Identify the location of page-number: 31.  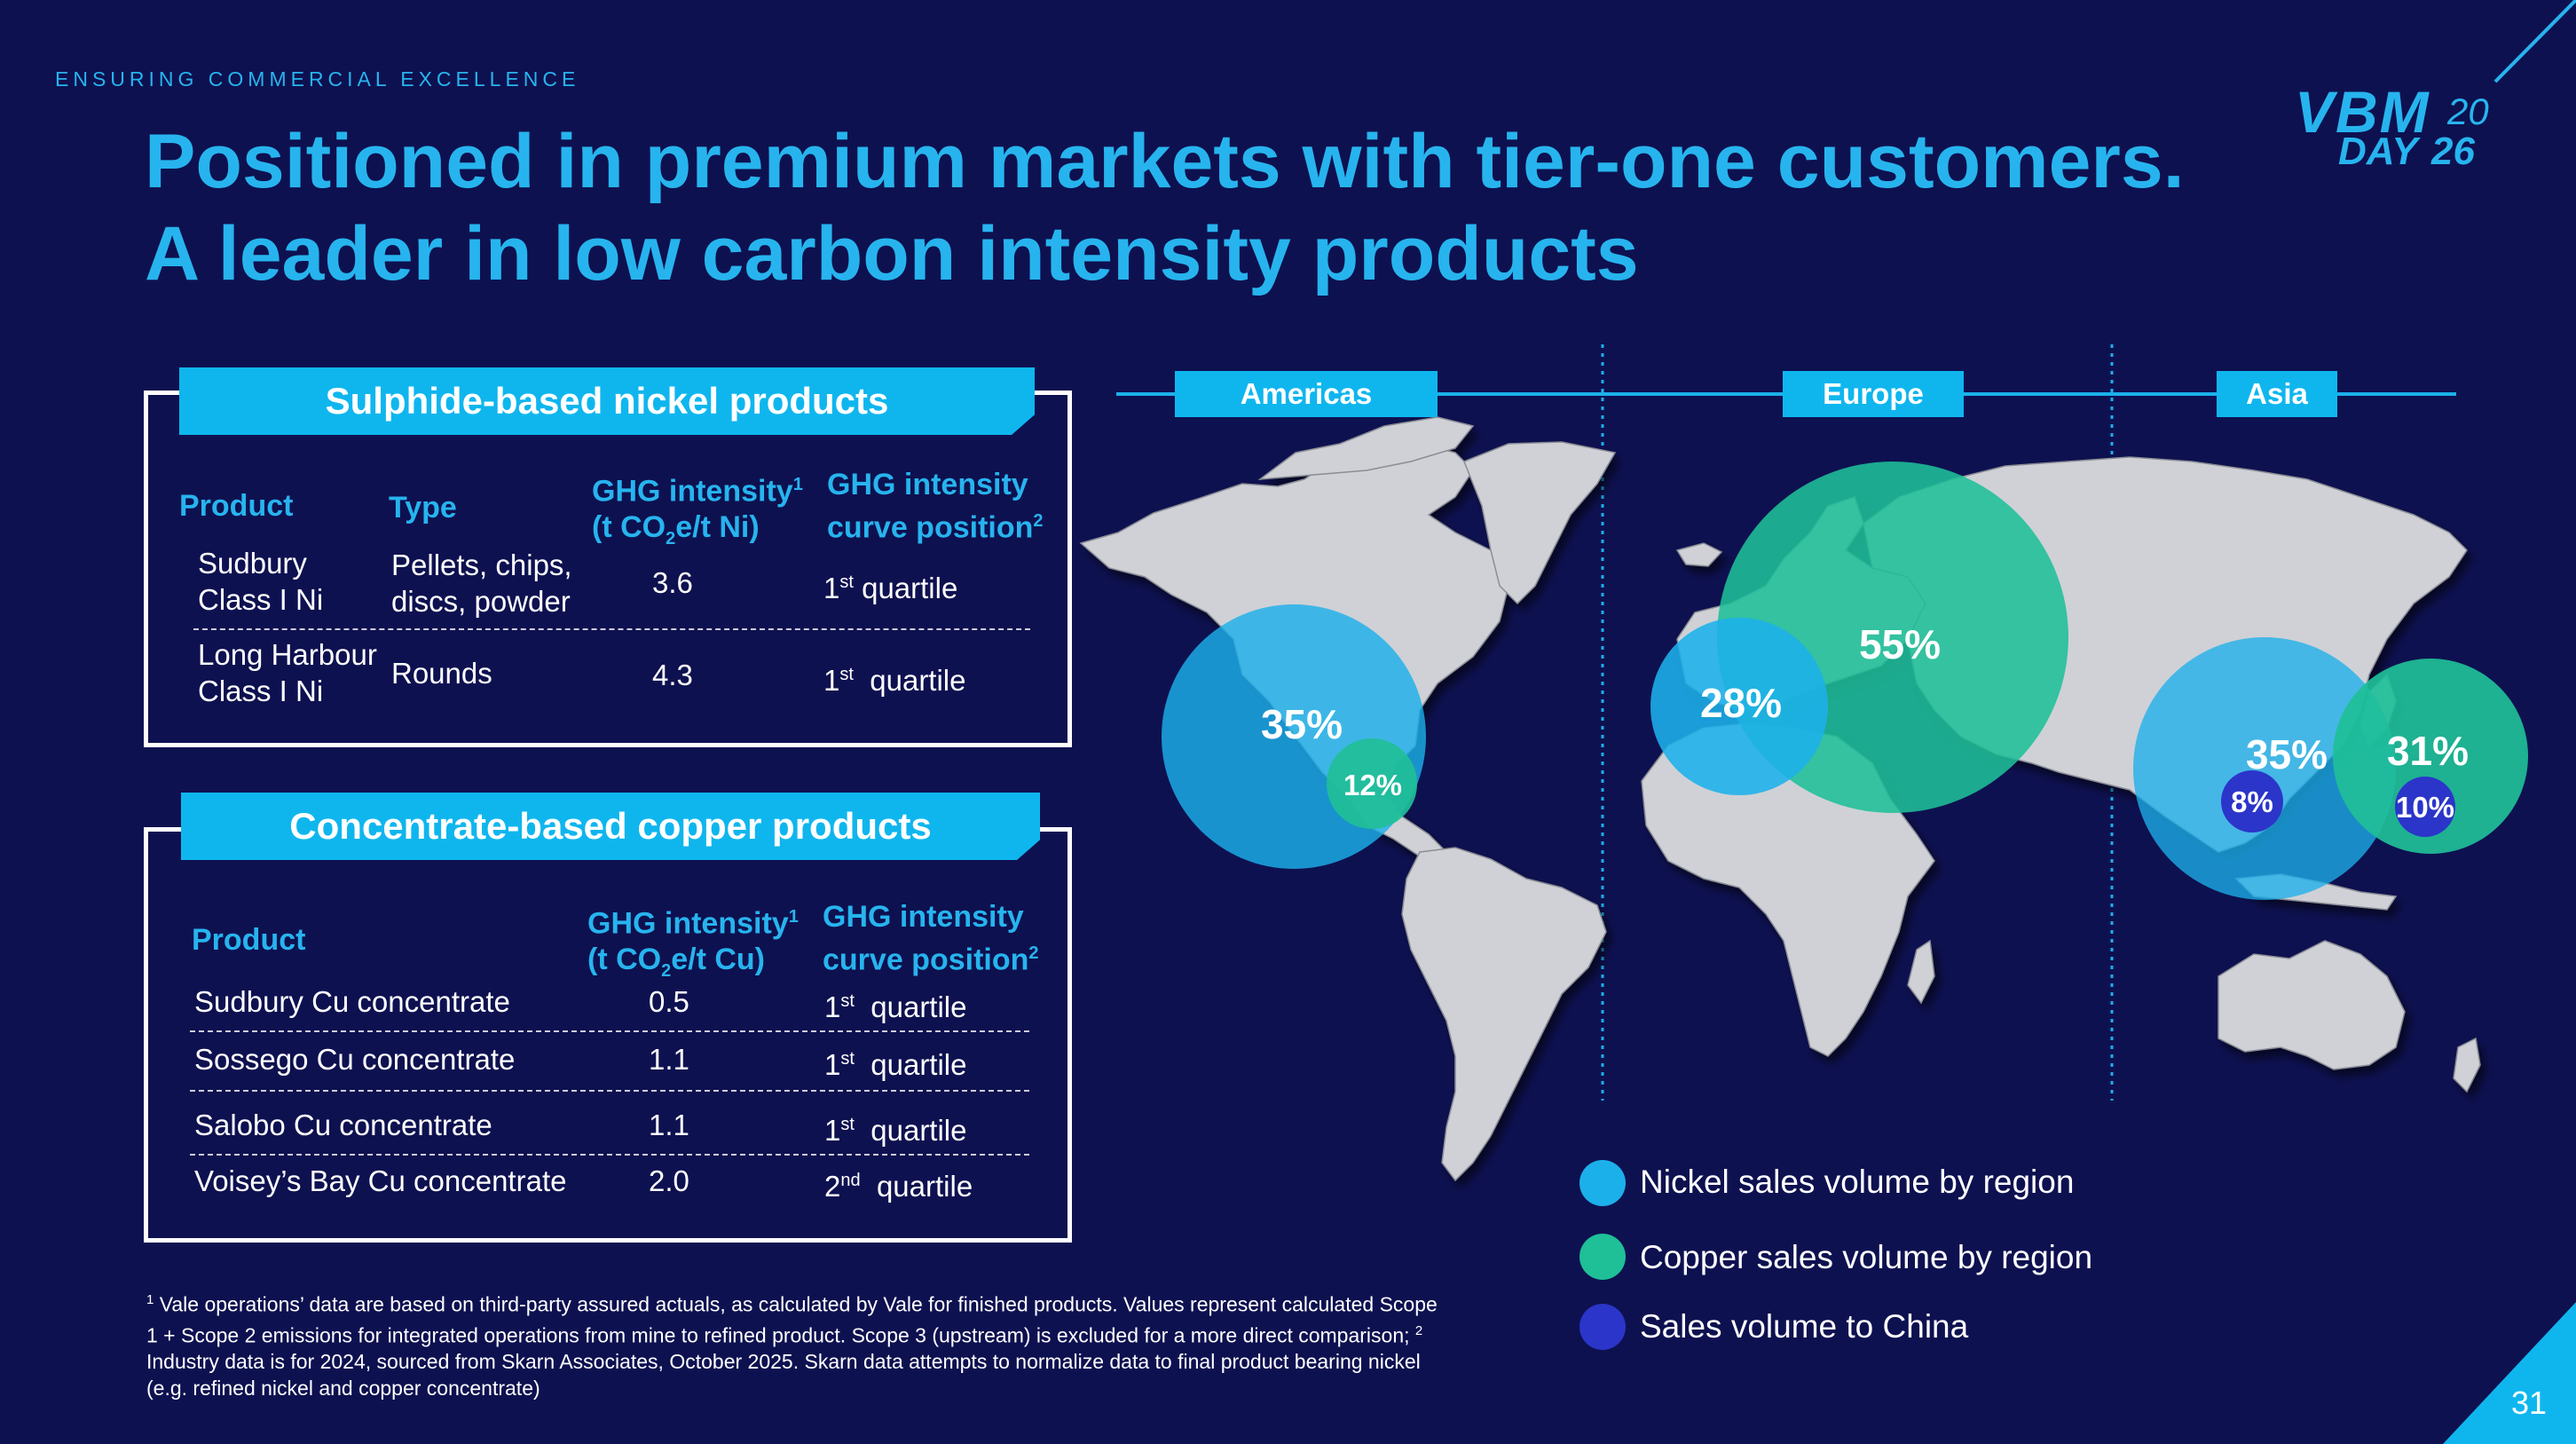
(2529, 1403).